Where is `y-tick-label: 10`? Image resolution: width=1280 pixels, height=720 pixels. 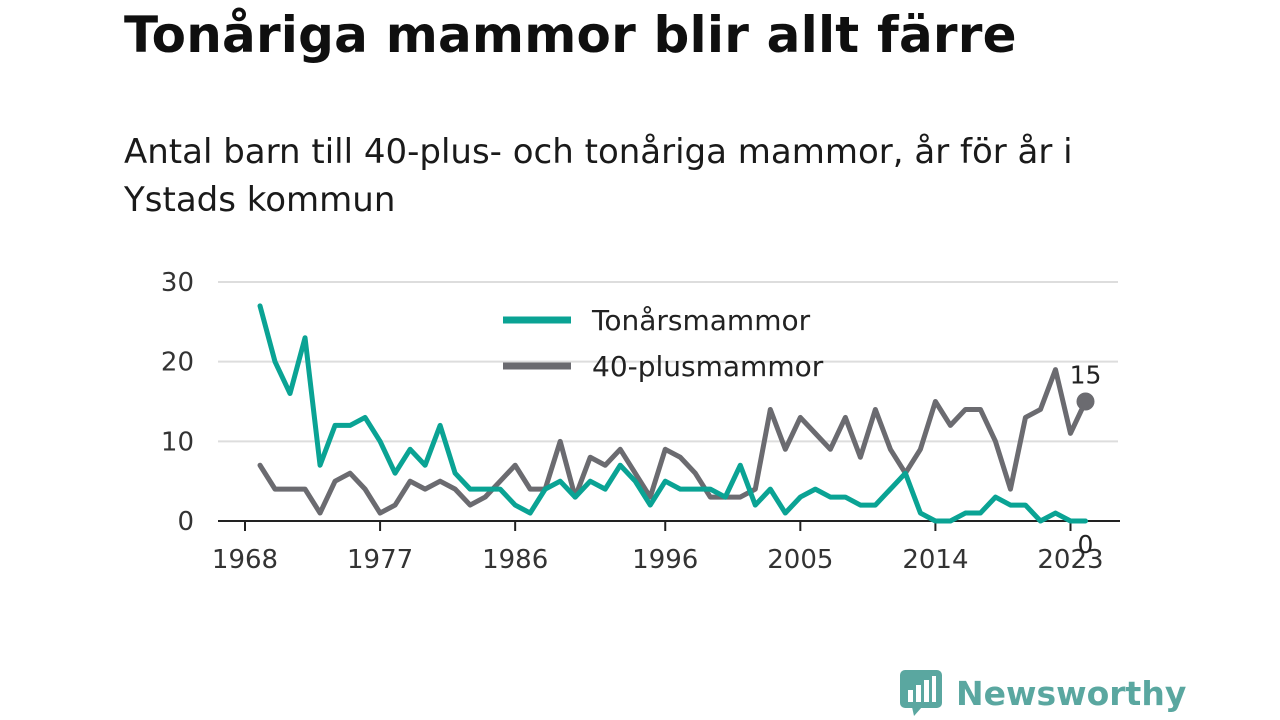
y-tick-label: 10 is located at coordinates (177, 442).